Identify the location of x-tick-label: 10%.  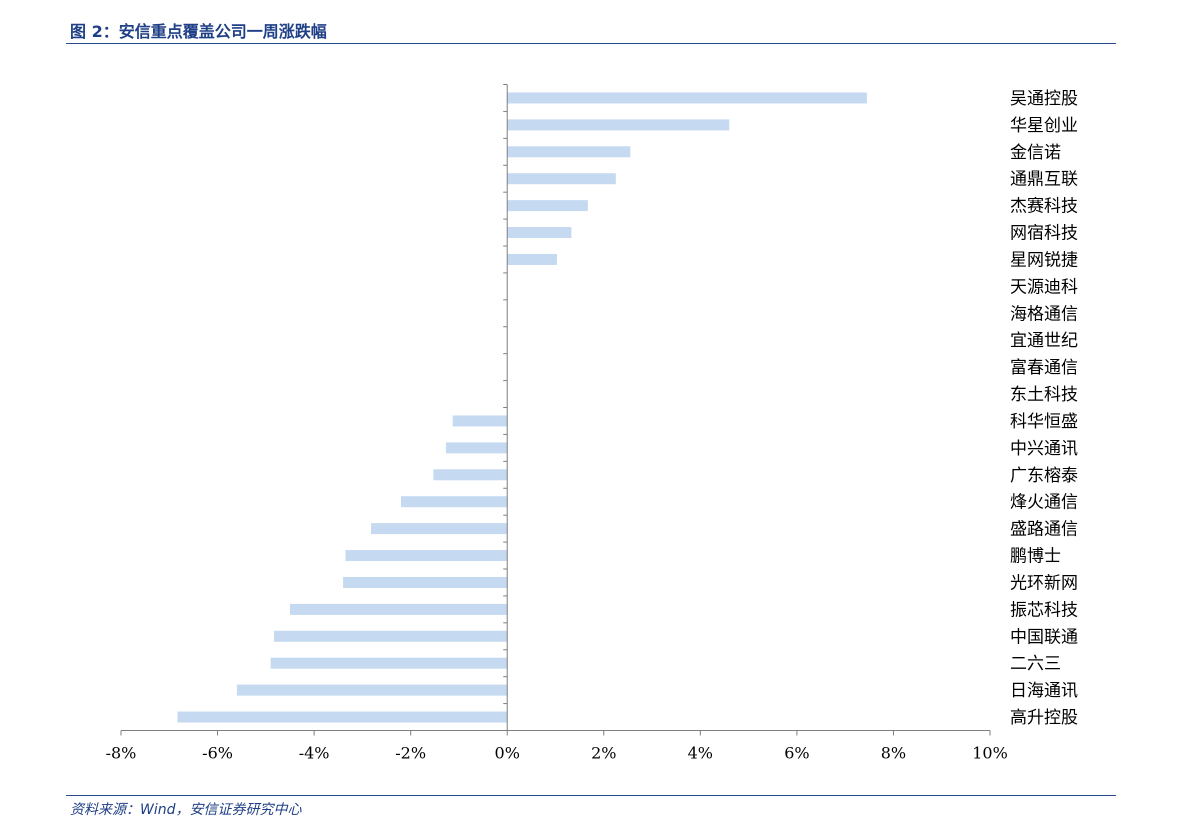
(990, 753).